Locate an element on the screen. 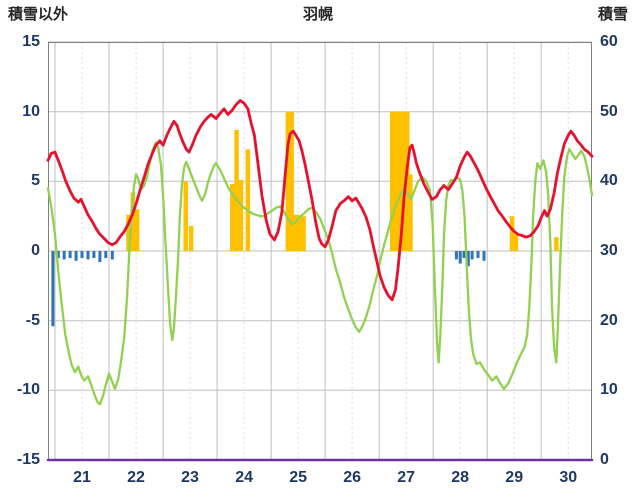 The width and height of the screenshot is (636, 501). chart-title: 羽幌 is located at coordinates (317, 14).